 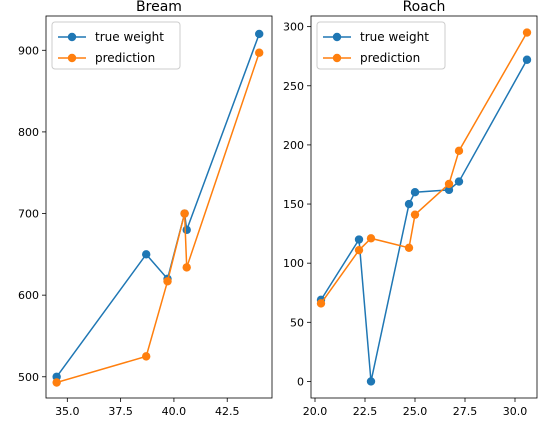 What do you see at coordinates (315, 411) in the screenshot?
I see `x-tick-label: 20.0` at bounding box center [315, 411].